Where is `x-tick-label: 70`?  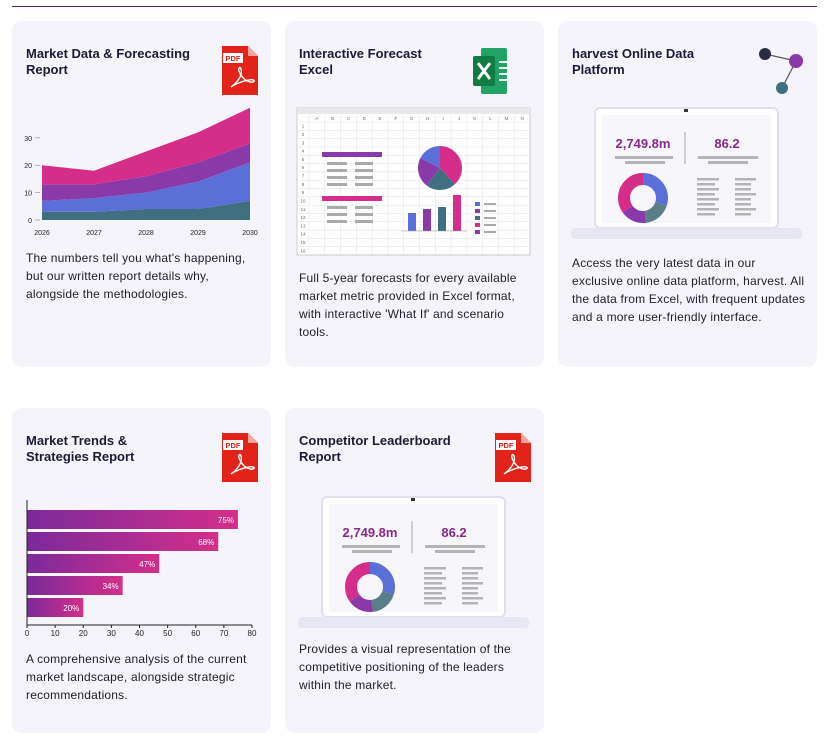
x-tick-label: 70 is located at coordinates (223, 633).